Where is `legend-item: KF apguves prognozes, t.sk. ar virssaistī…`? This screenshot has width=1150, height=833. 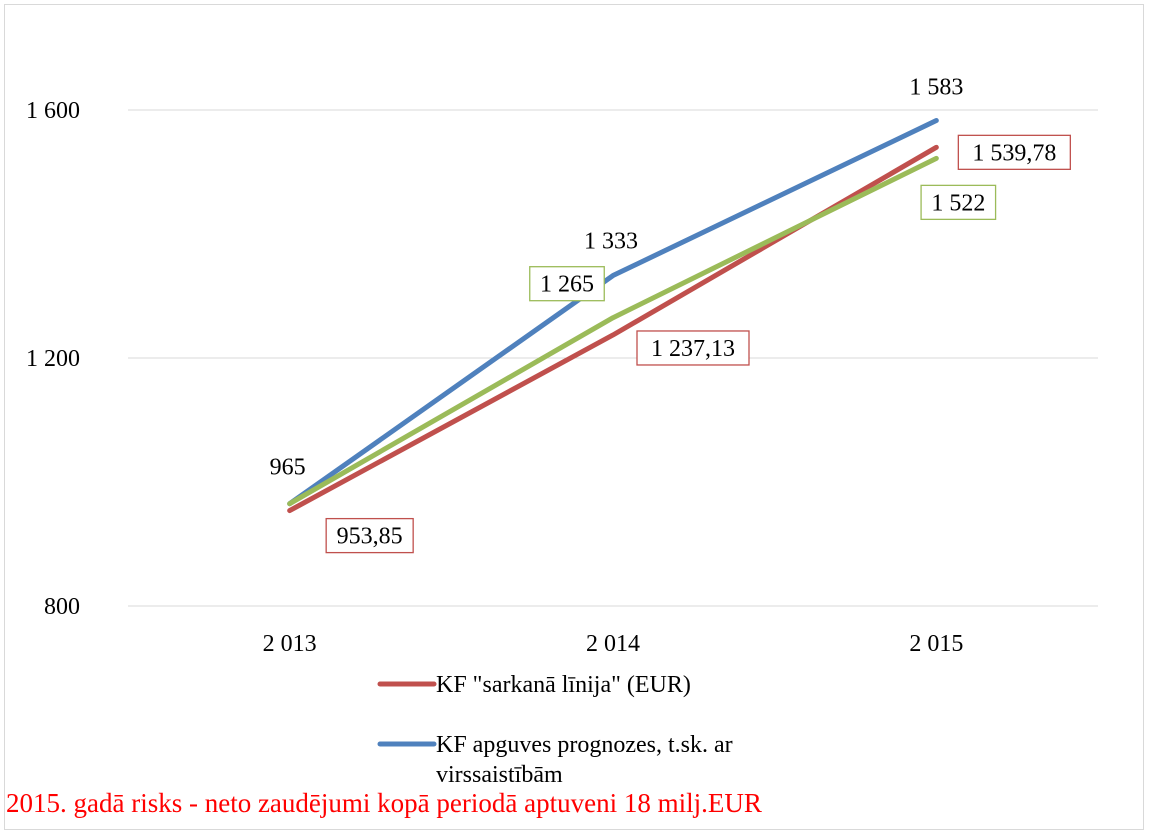 legend-item: KF apguves prognozes, t.sk. ar virssaistī… is located at coordinates (555, 760).